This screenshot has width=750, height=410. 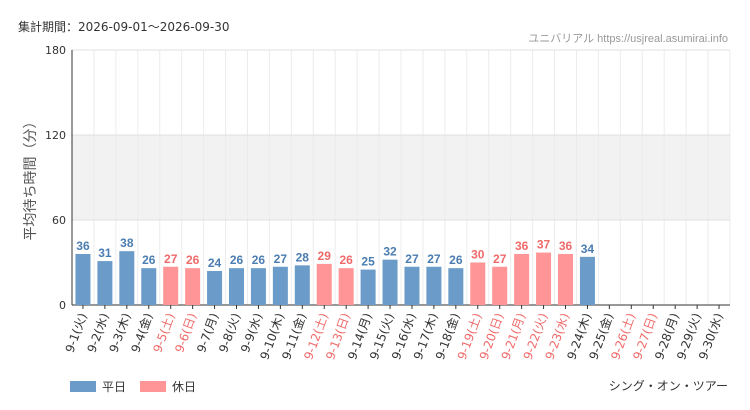 What do you see at coordinates (31, 178) in the screenshot?
I see `y-axis-label: 平均待ち時間（分）` at bounding box center [31, 178].